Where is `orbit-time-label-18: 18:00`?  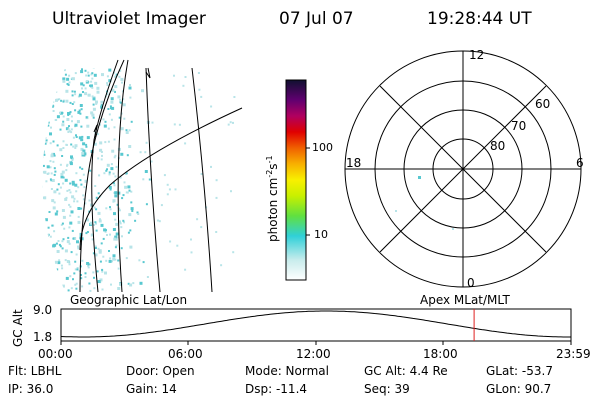
orbit-time-label-18: 18:00 is located at coordinates (440, 354).